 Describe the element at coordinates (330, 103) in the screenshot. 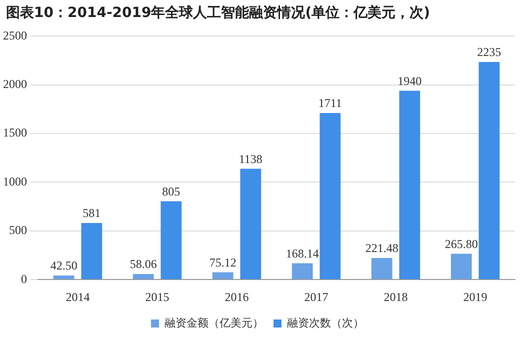

I see `data-label: 1711` at that location.